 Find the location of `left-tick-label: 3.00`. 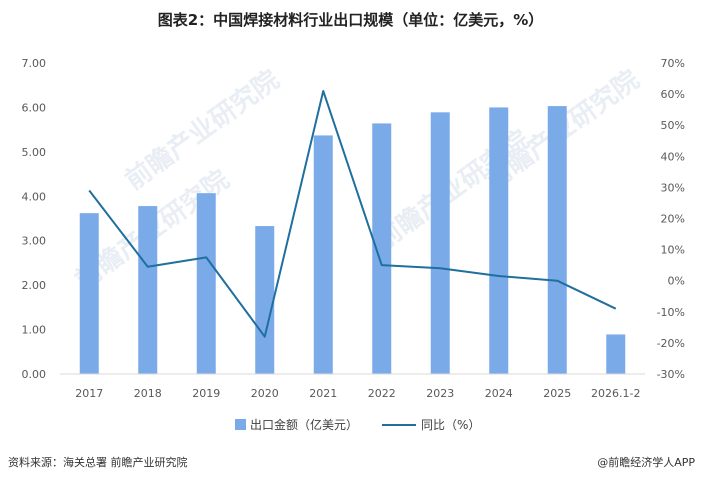

left-tick-label: 3.00 is located at coordinates (34, 241).